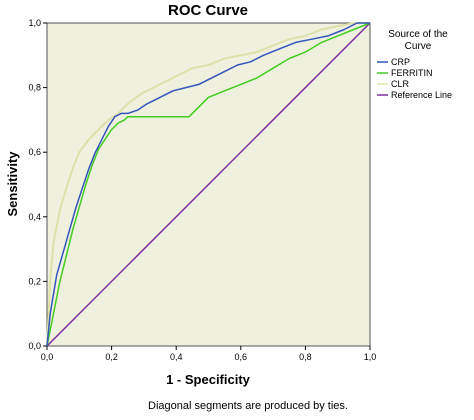  I want to click on legend-title-line-2: Curve, so click(418, 46).